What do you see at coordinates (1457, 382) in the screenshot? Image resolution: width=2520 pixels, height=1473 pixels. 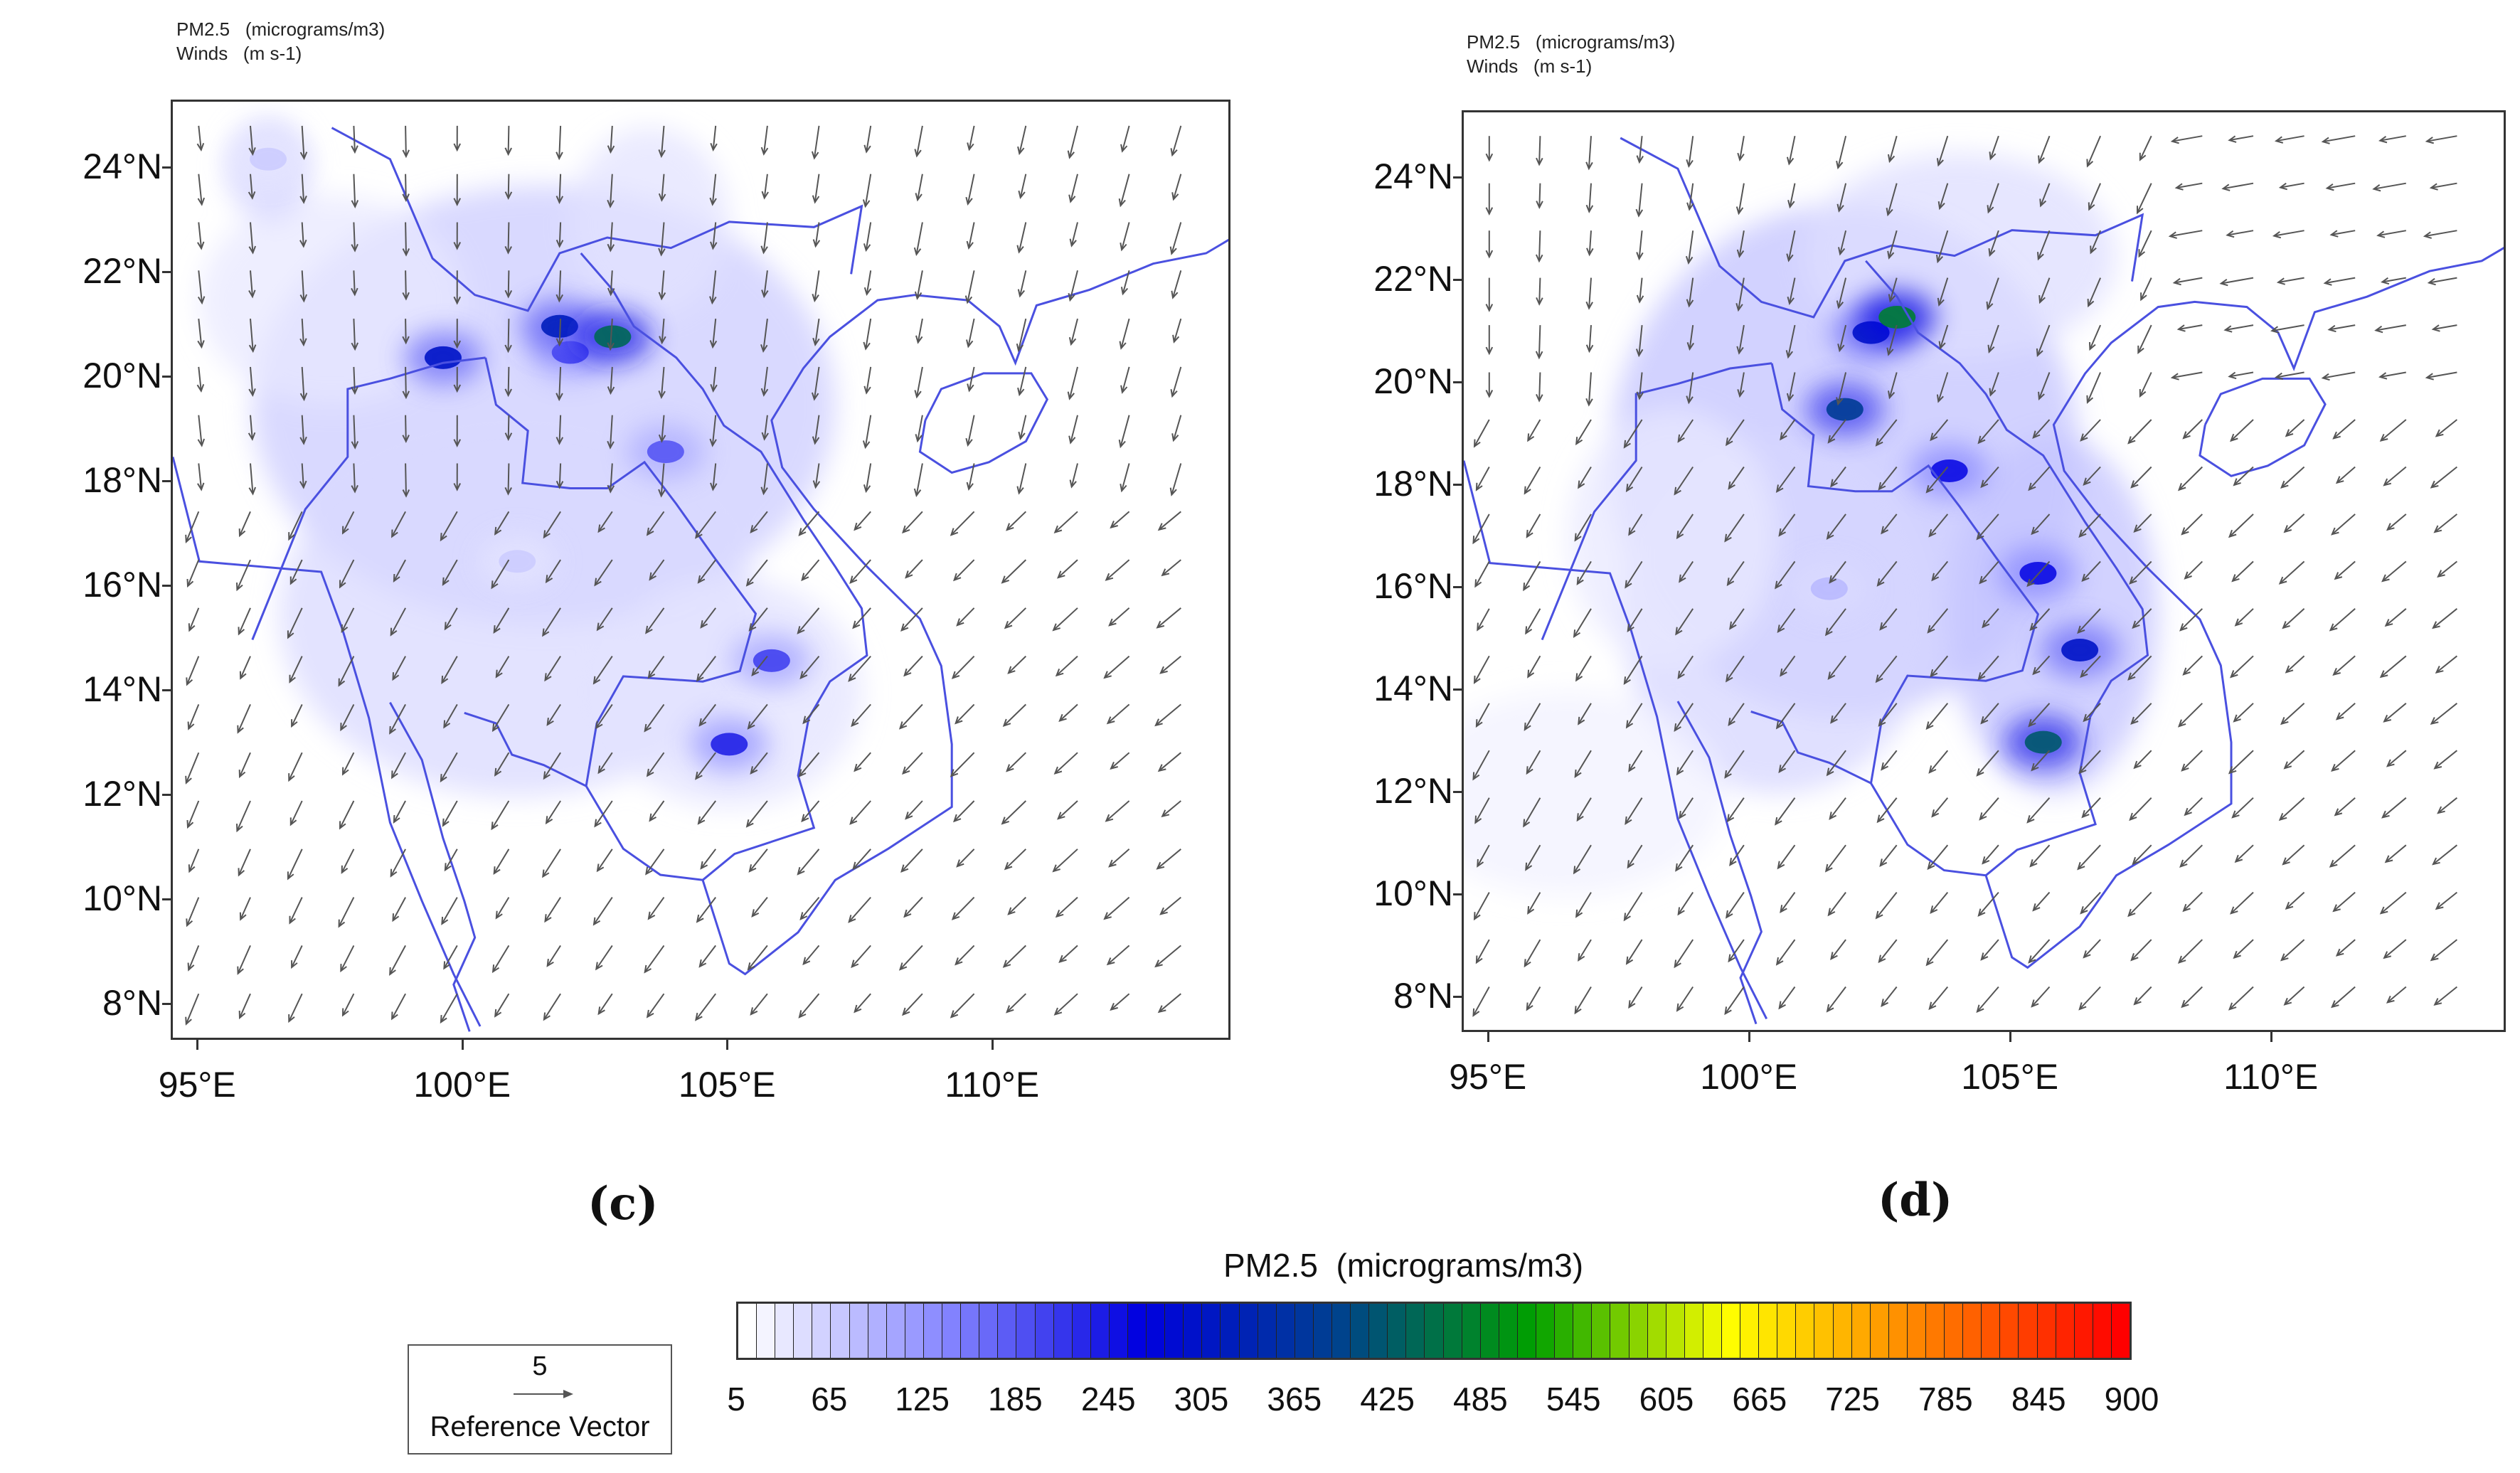 I see `lat-tick-mark` at bounding box center [1457, 382].